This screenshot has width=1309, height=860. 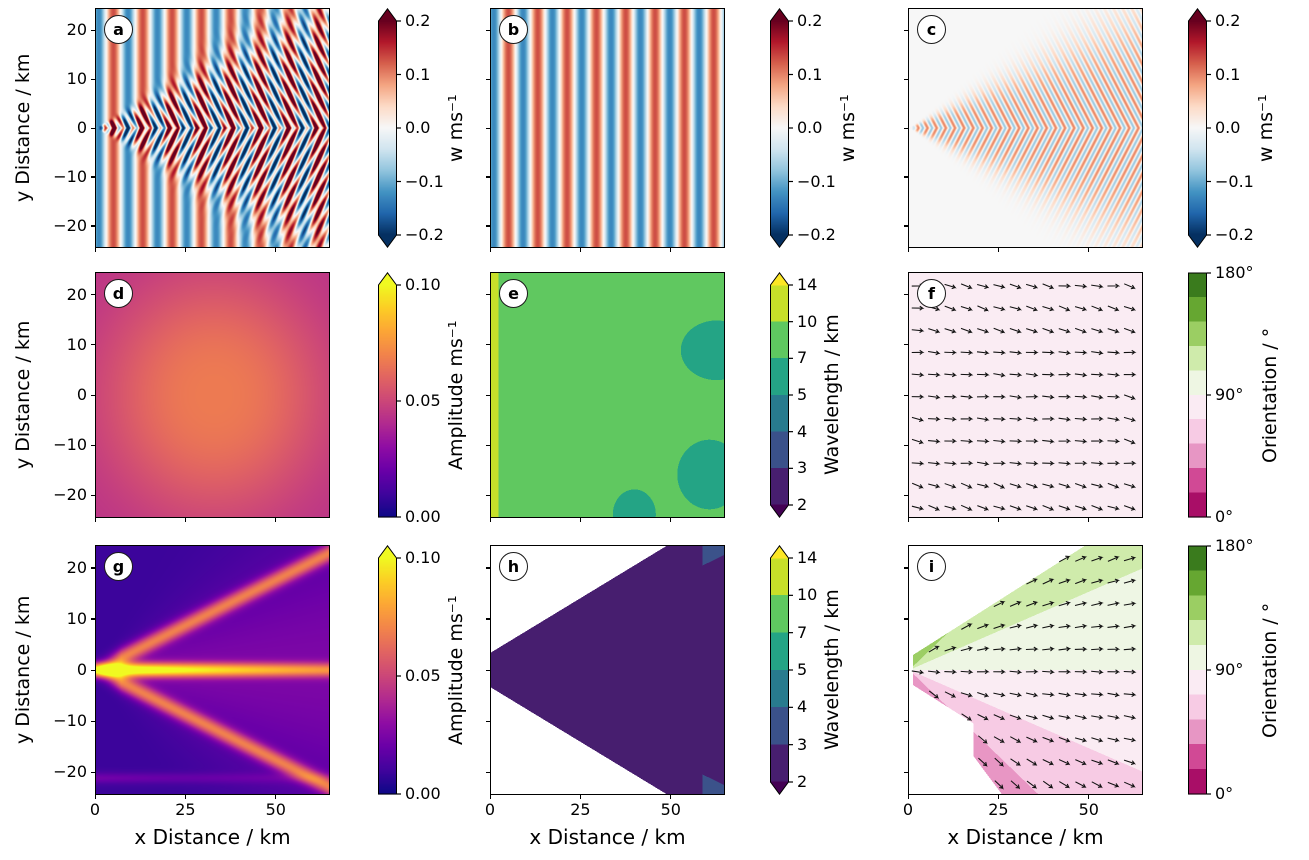 What do you see at coordinates (456, 128) in the screenshot?
I see `colorbar-label-w: w ms⁻¹` at bounding box center [456, 128].